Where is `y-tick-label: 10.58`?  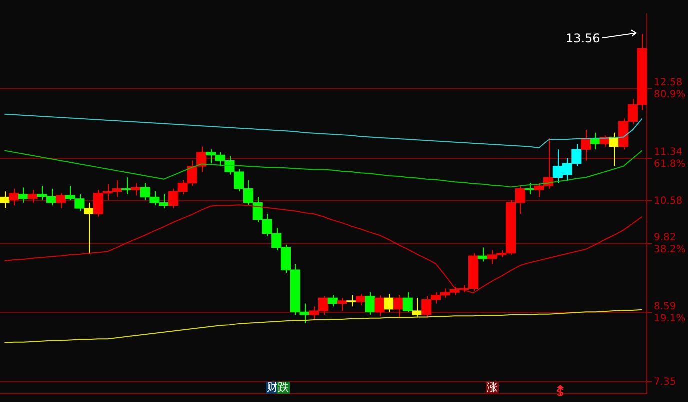 y-tick-label: 10.58 is located at coordinates (668, 201).